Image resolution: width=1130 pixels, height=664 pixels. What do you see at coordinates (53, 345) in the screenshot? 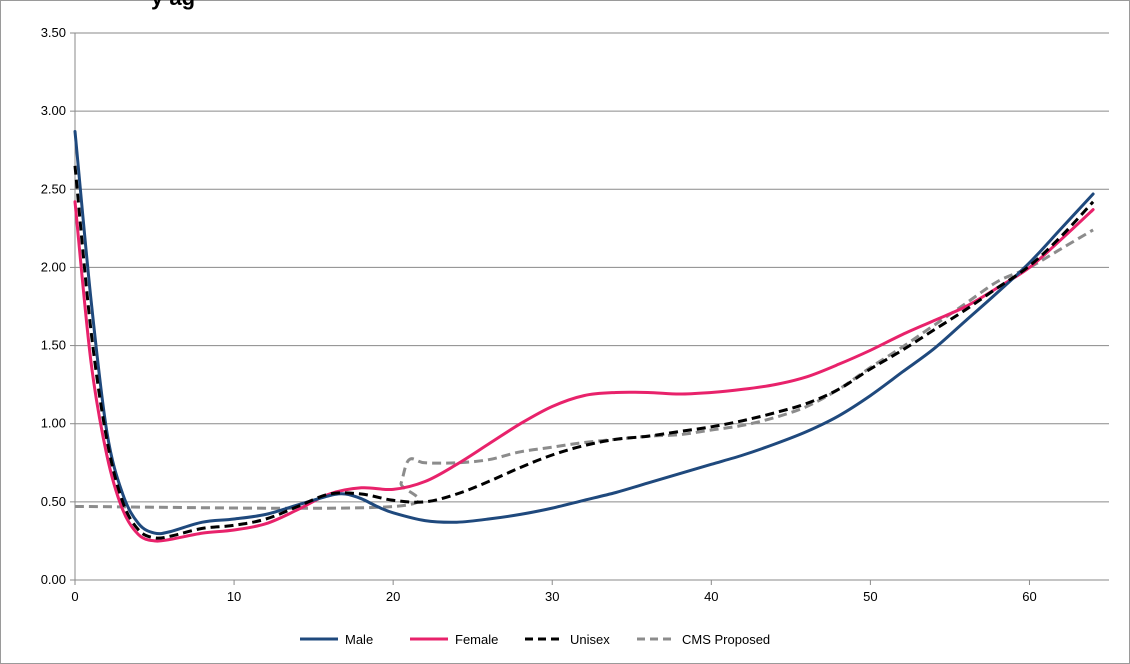
I see `y-tick-label: 1.50` at bounding box center [53, 345].